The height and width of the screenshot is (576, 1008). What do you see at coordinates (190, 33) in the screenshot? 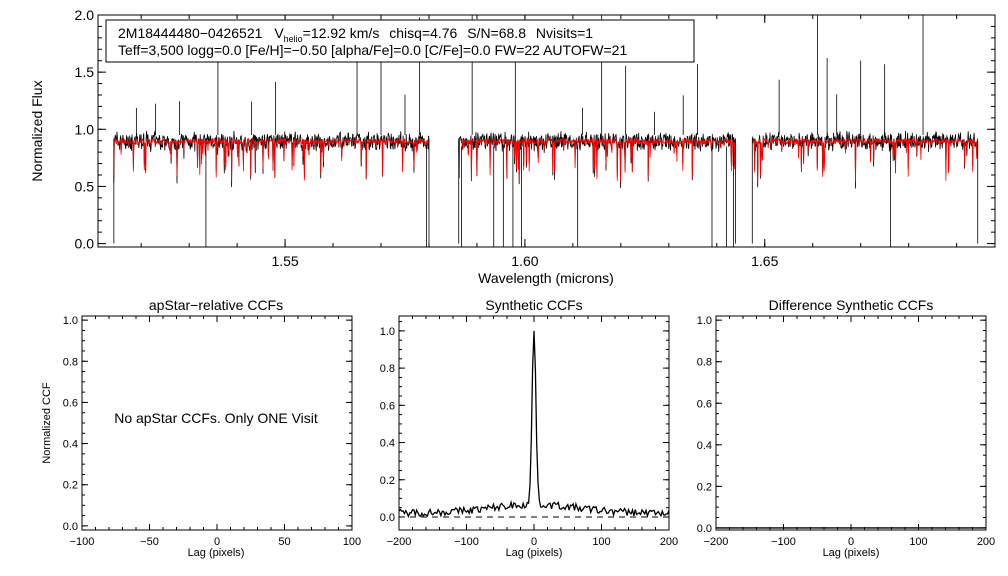
I see `star-id: 2M18444480−0426521` at bounding box center [190, 33].